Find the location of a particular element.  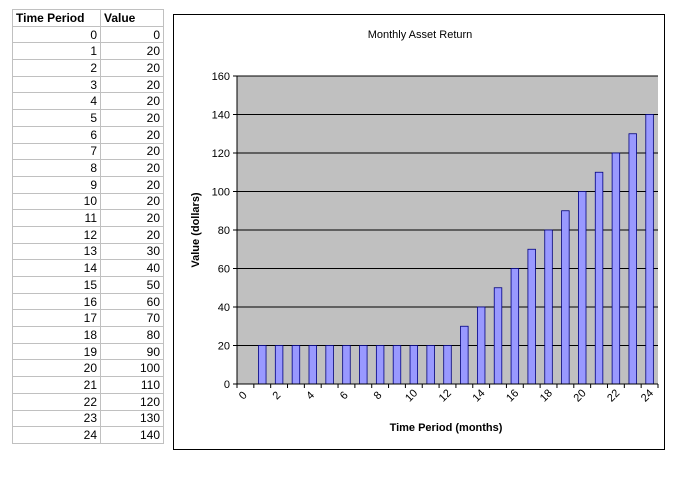

cell-time-period: 9 is located at coordinates (56, 184).